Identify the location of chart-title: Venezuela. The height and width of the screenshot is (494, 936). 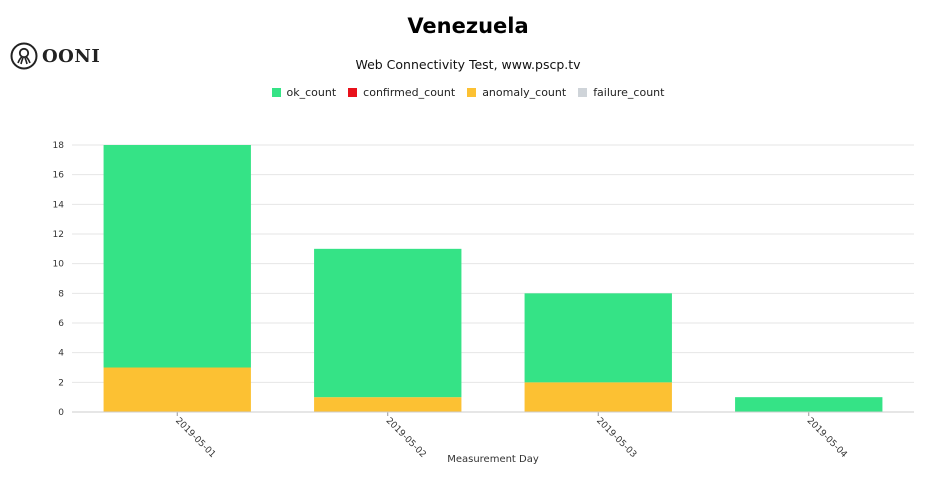
(468, 26).